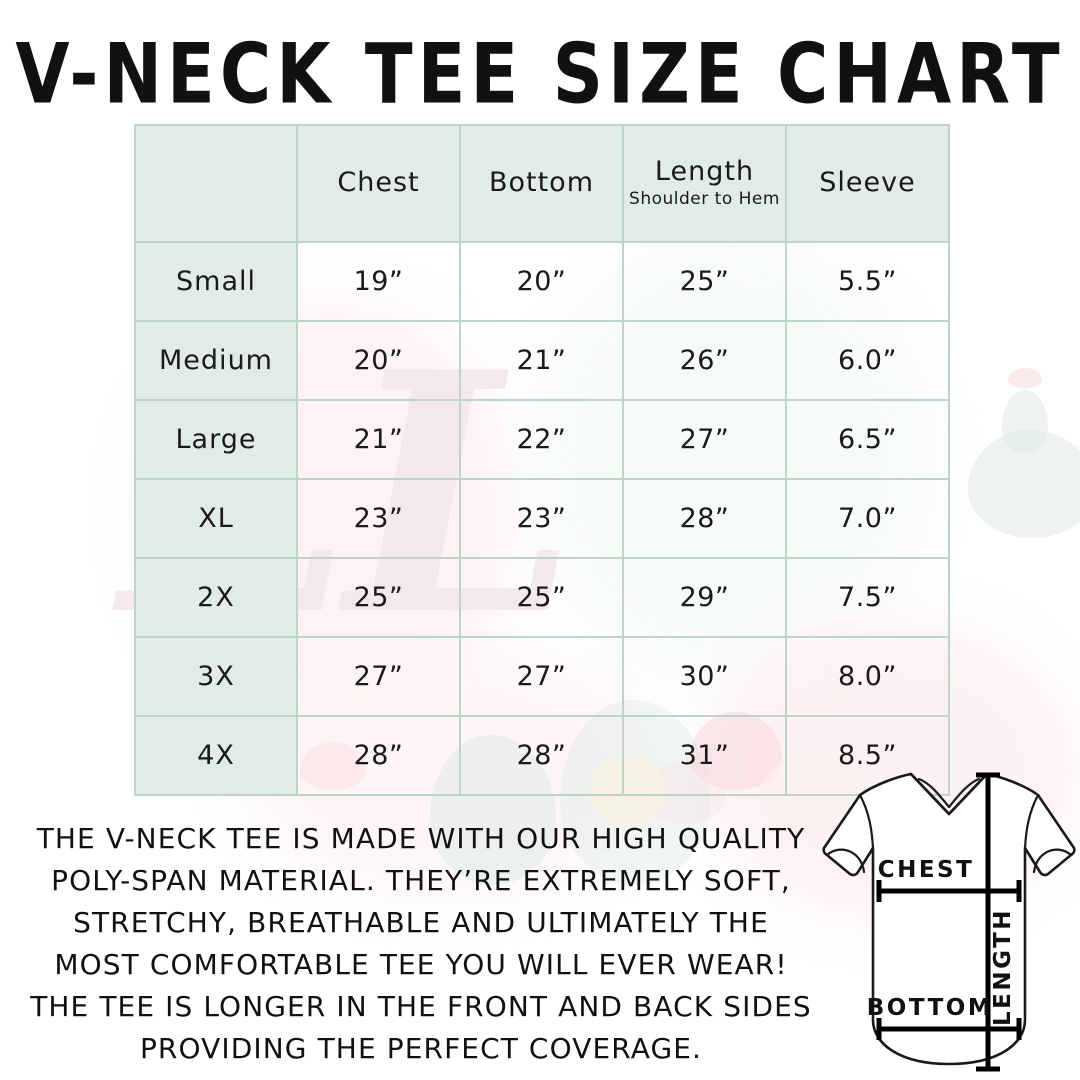 The width and height of the screenshot is (1080, 1080). What do you see at coordinates (949, 922) in the screenshot?
I see `tee-shirt-icon: CHEST BOTTOM LENGTH` at bounding box center [949, 922].